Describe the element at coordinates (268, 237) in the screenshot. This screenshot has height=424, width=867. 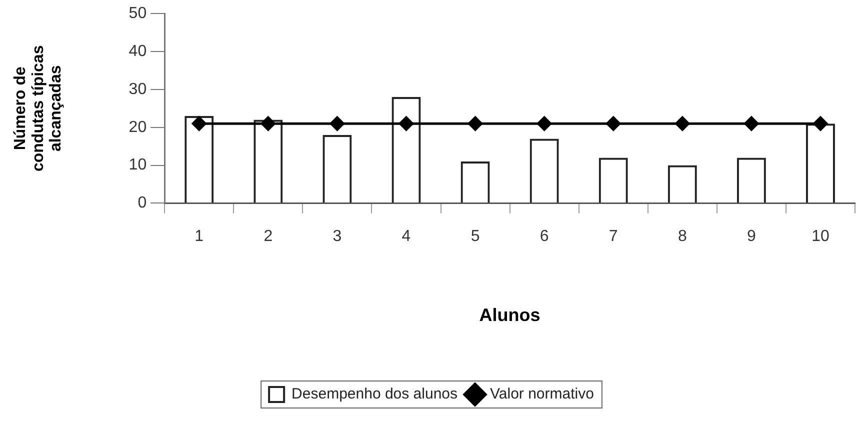
I see `x-tick-label: 2` at that location.